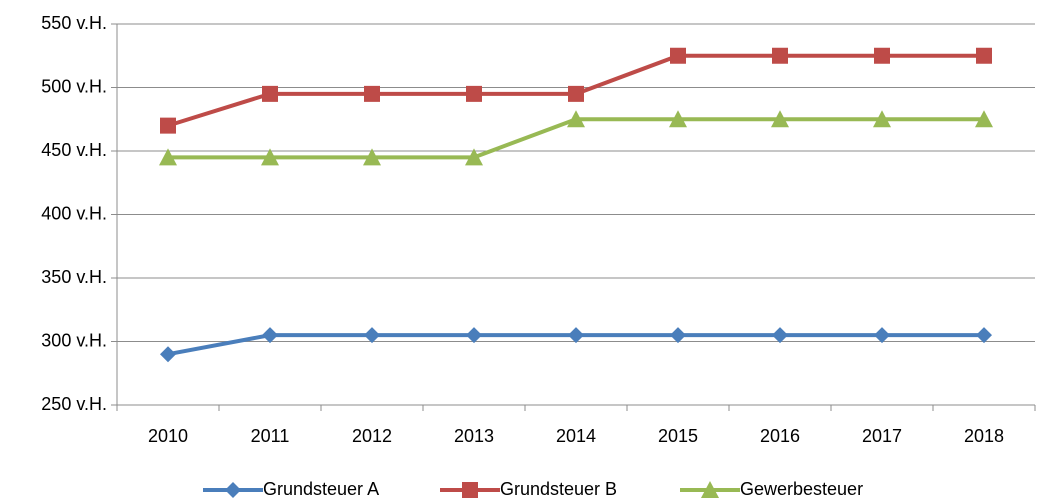  Describe the element at coordinates (74, 277) in the screenshot. I see `y-tick-label: 350 v.H.` at that location.